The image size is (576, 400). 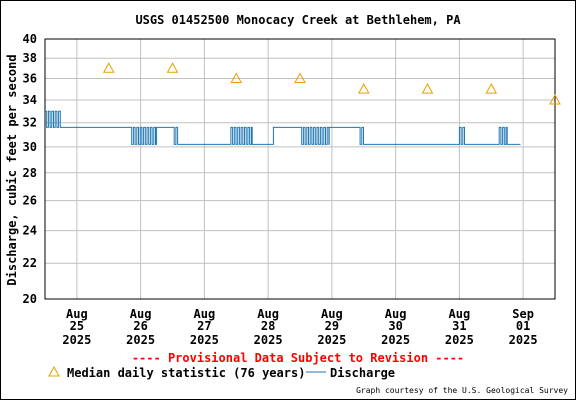 I want to click on y-tick-label: 40, so click(x=30, y=39).